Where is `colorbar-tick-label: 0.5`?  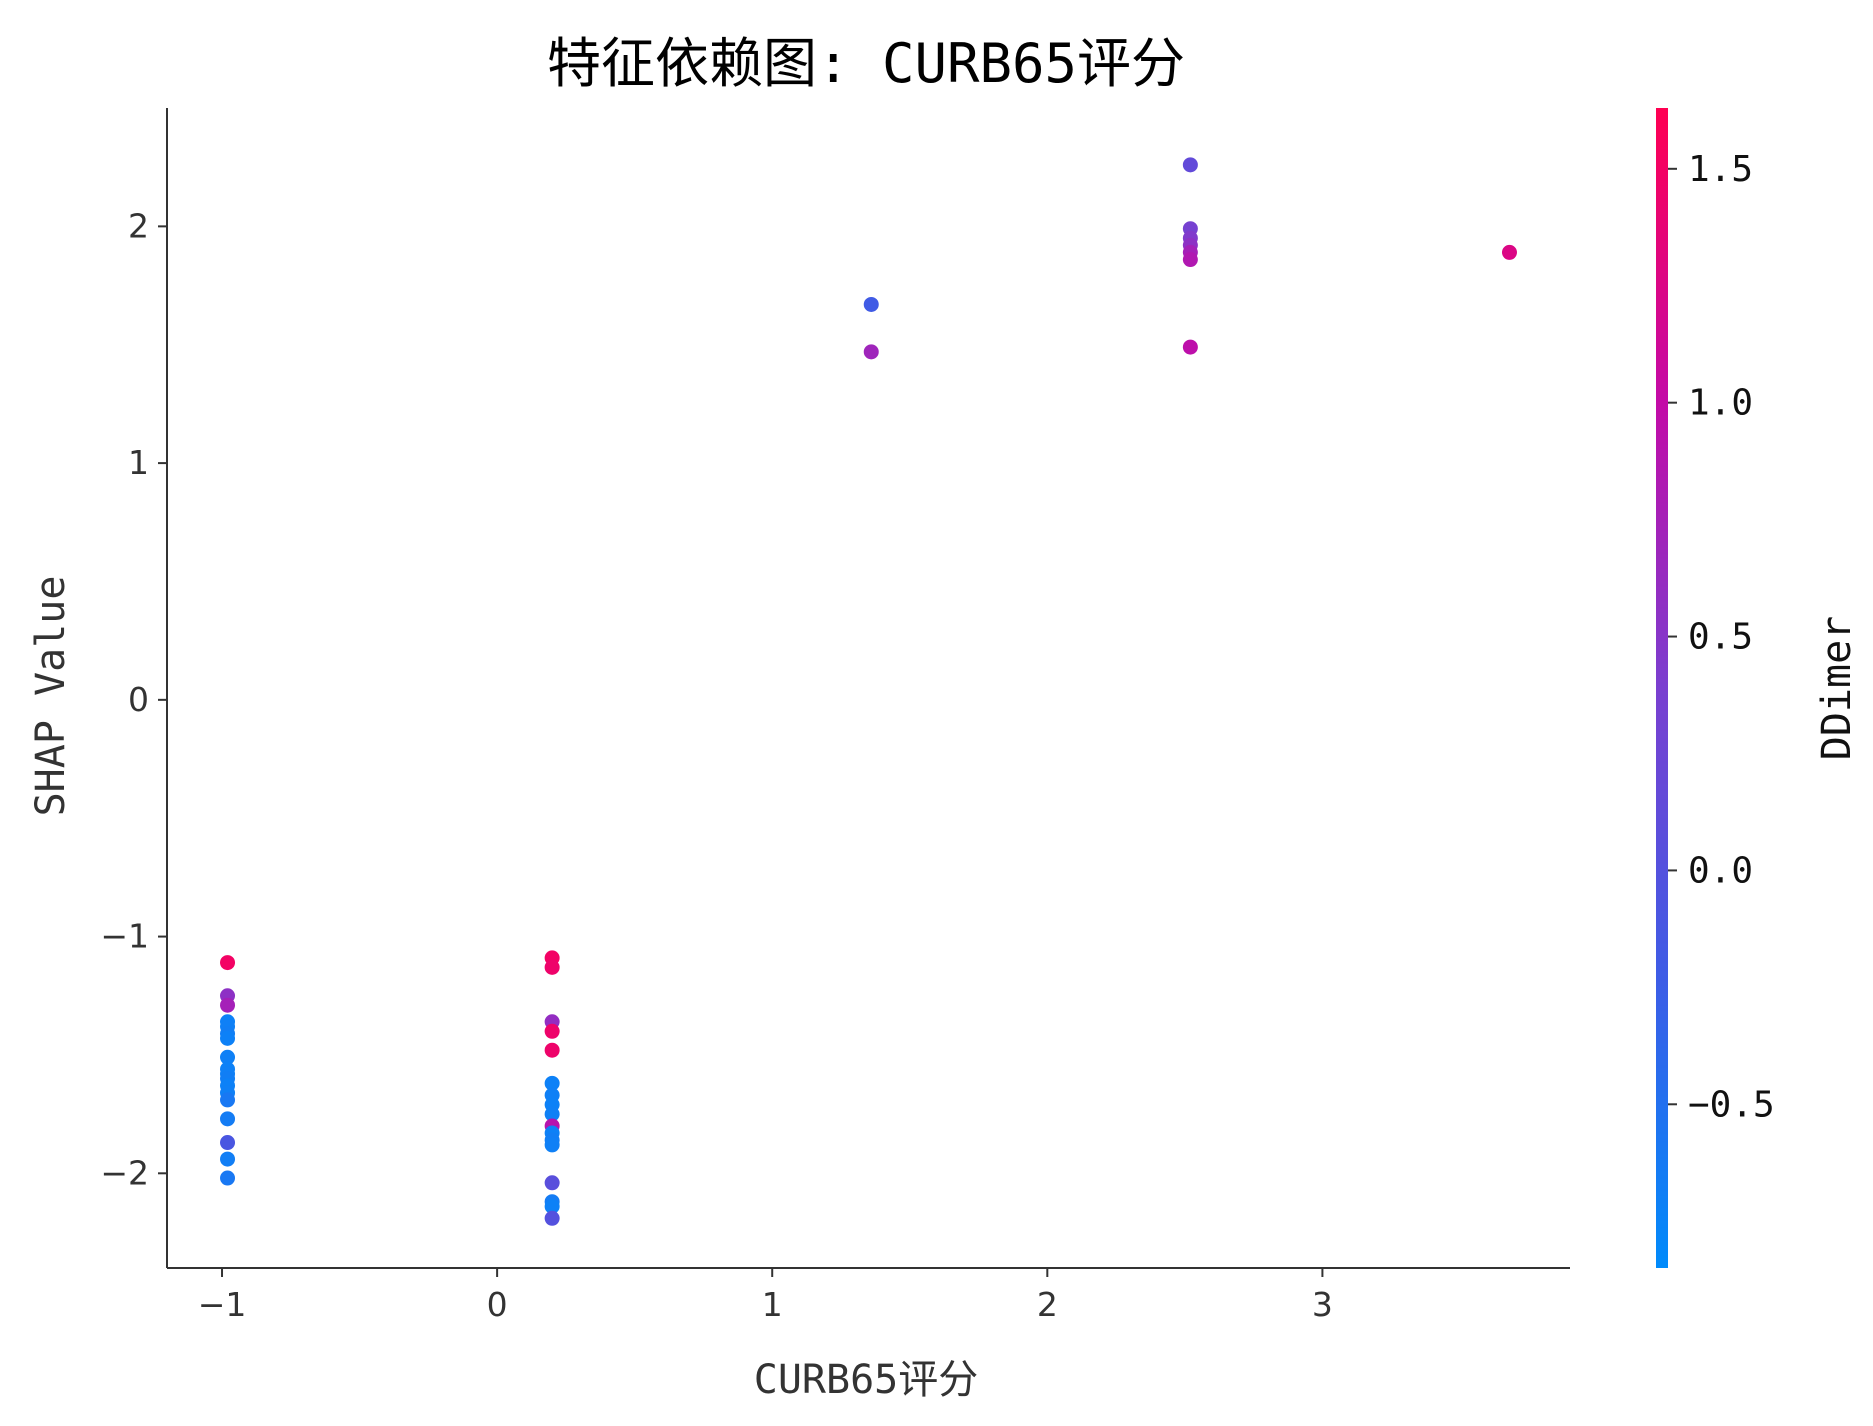
colorbar-tick-label: 0.5 is located at coordinates (1720, 637).